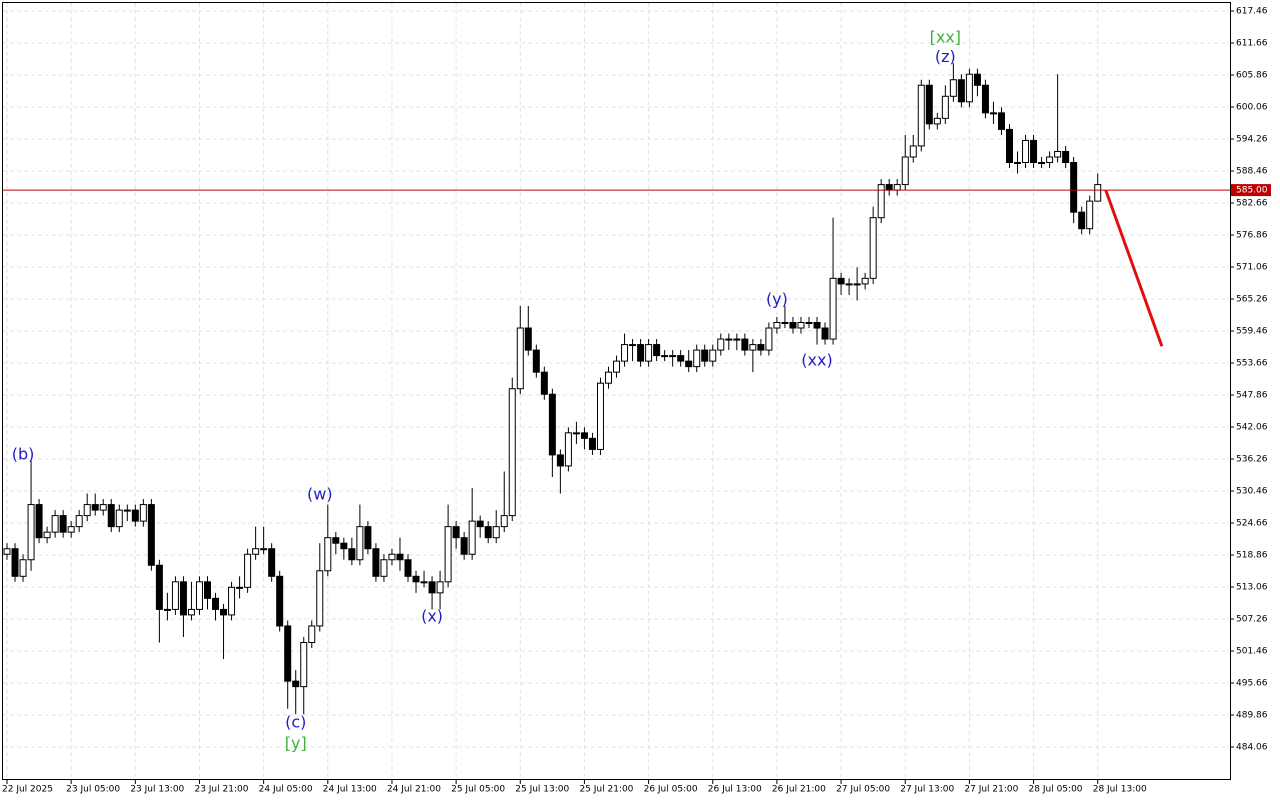 Image resolution: width=1280 pixels, height=800 pixels. What do you see at coordinates (1252, 460) in the screenshot?
I see `y-tick-label: 536.26` at bounding box center [1252, 460].